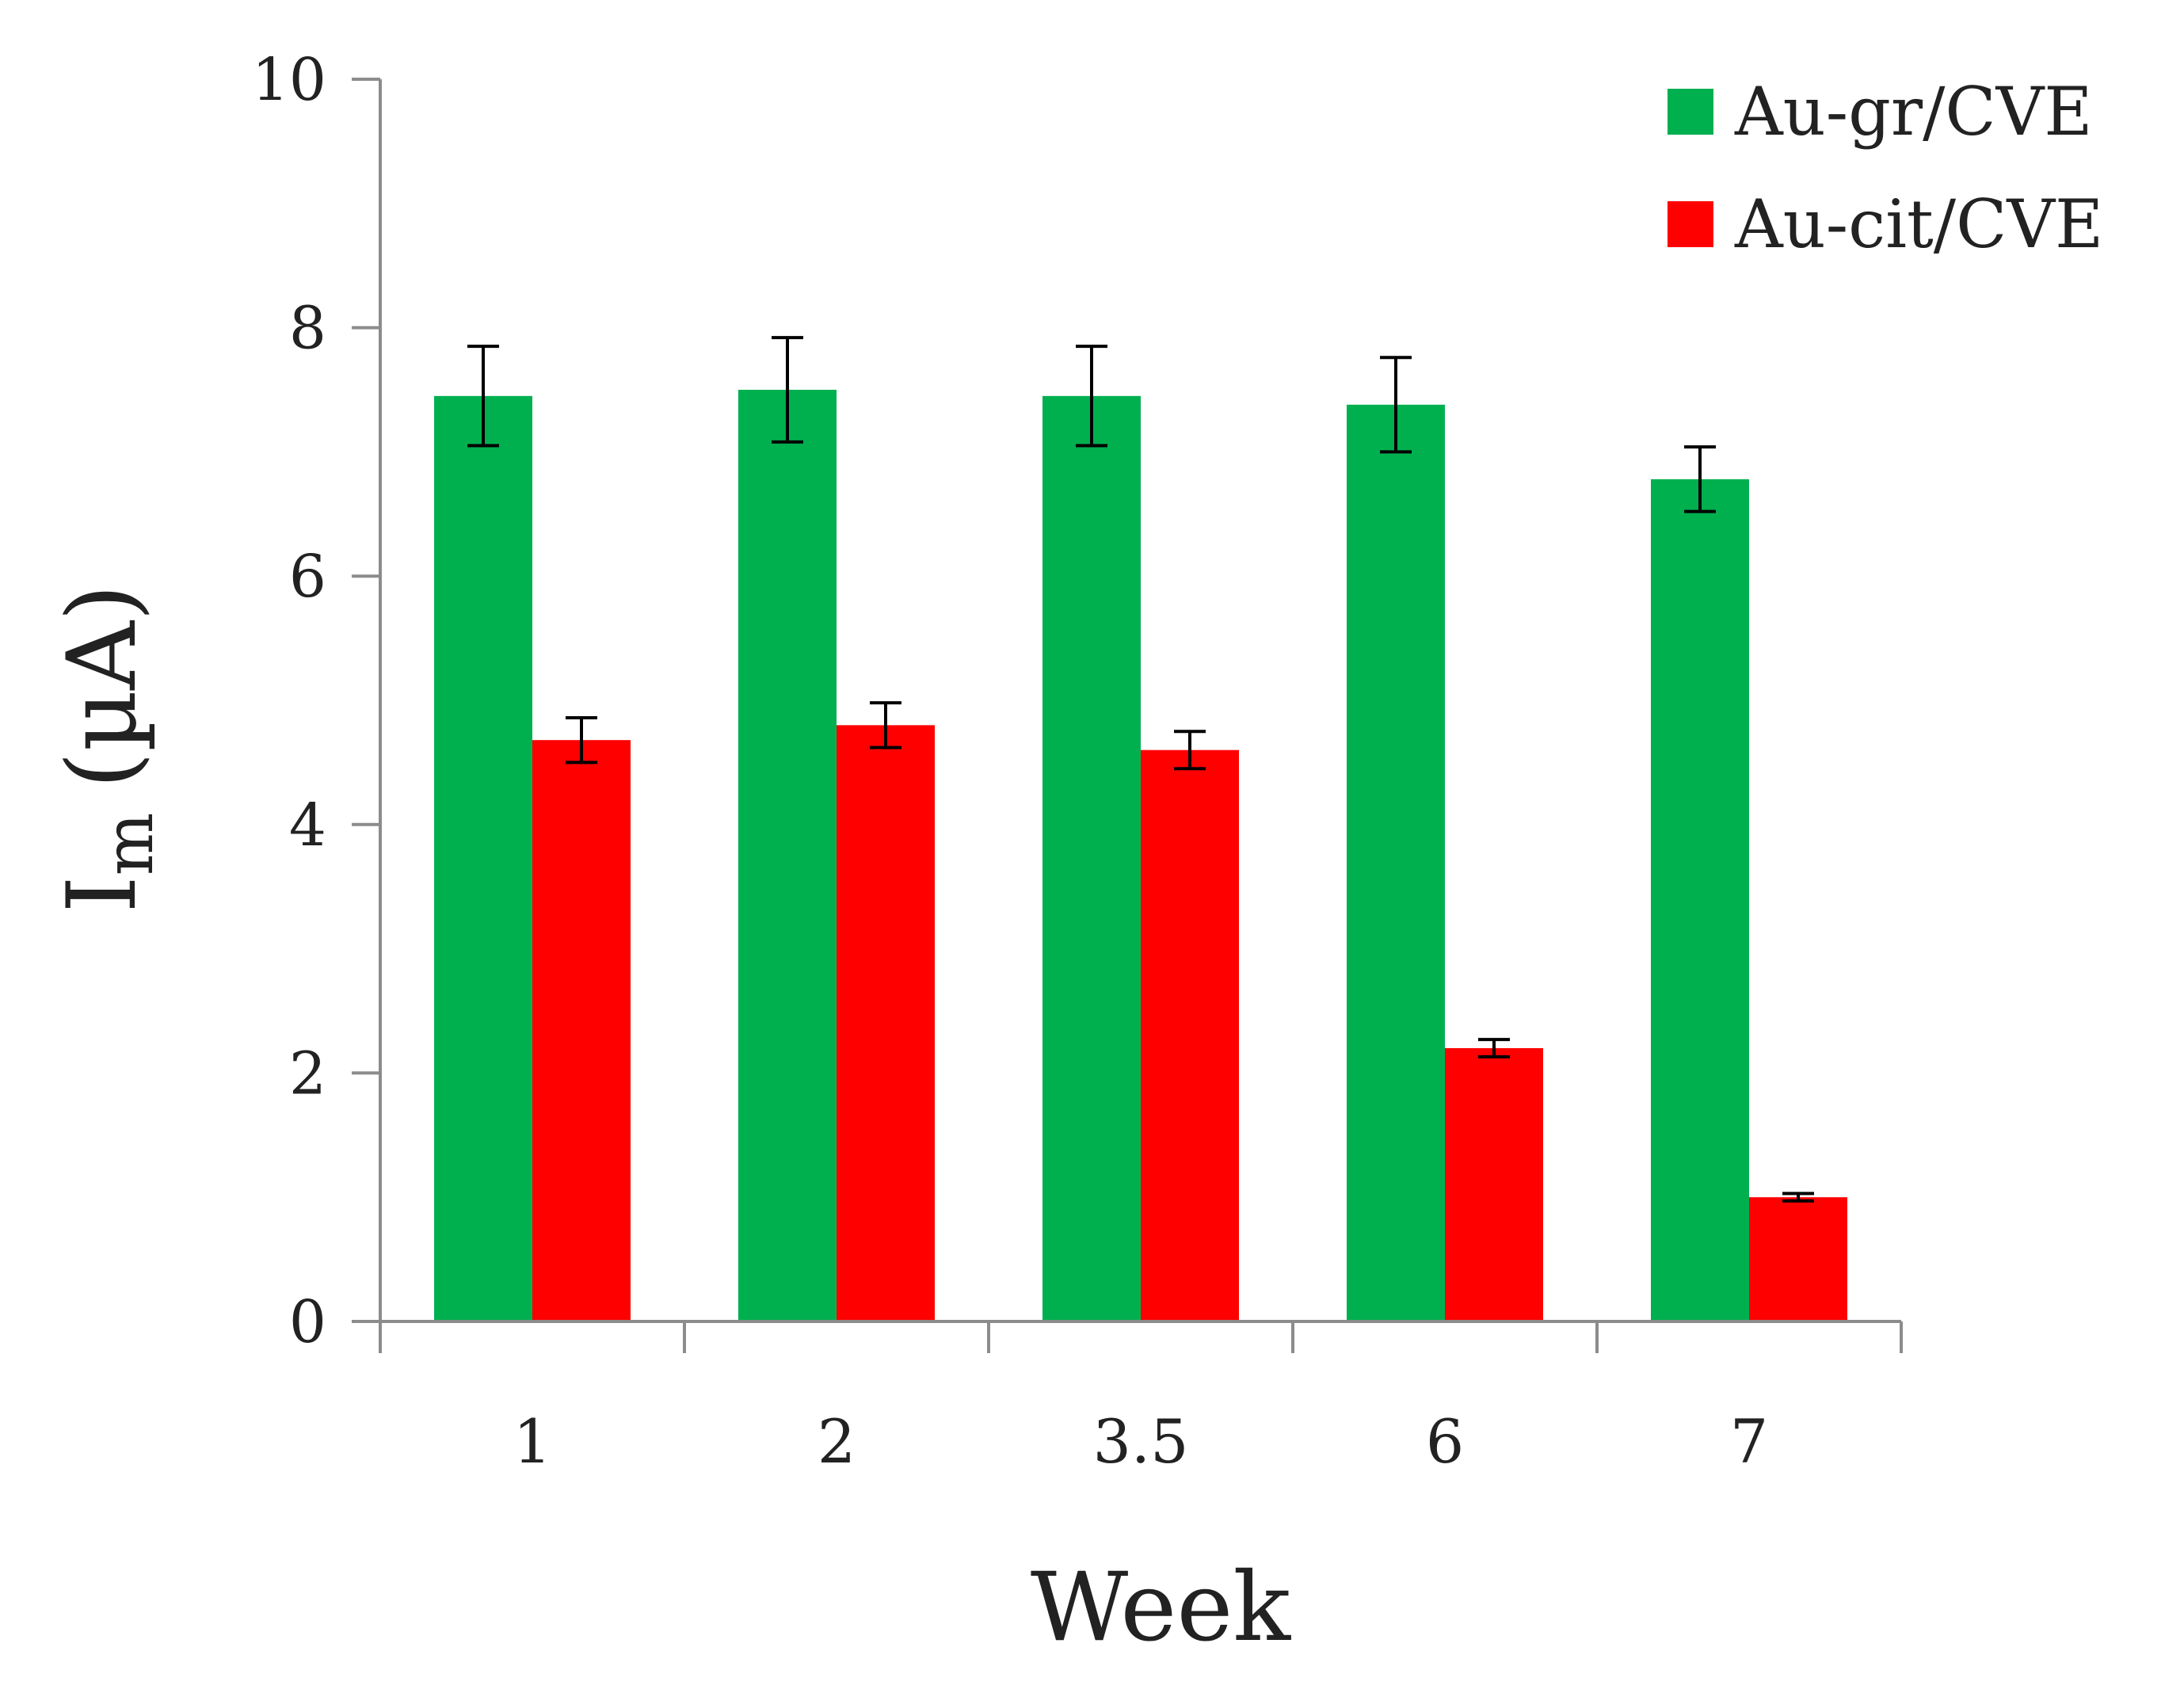 This screenshot has width=2184, height=1693. Describe the element at coordinates (1190, 1035) in the screenshot. I see `bar-au-cit-week-3.5` at that location.